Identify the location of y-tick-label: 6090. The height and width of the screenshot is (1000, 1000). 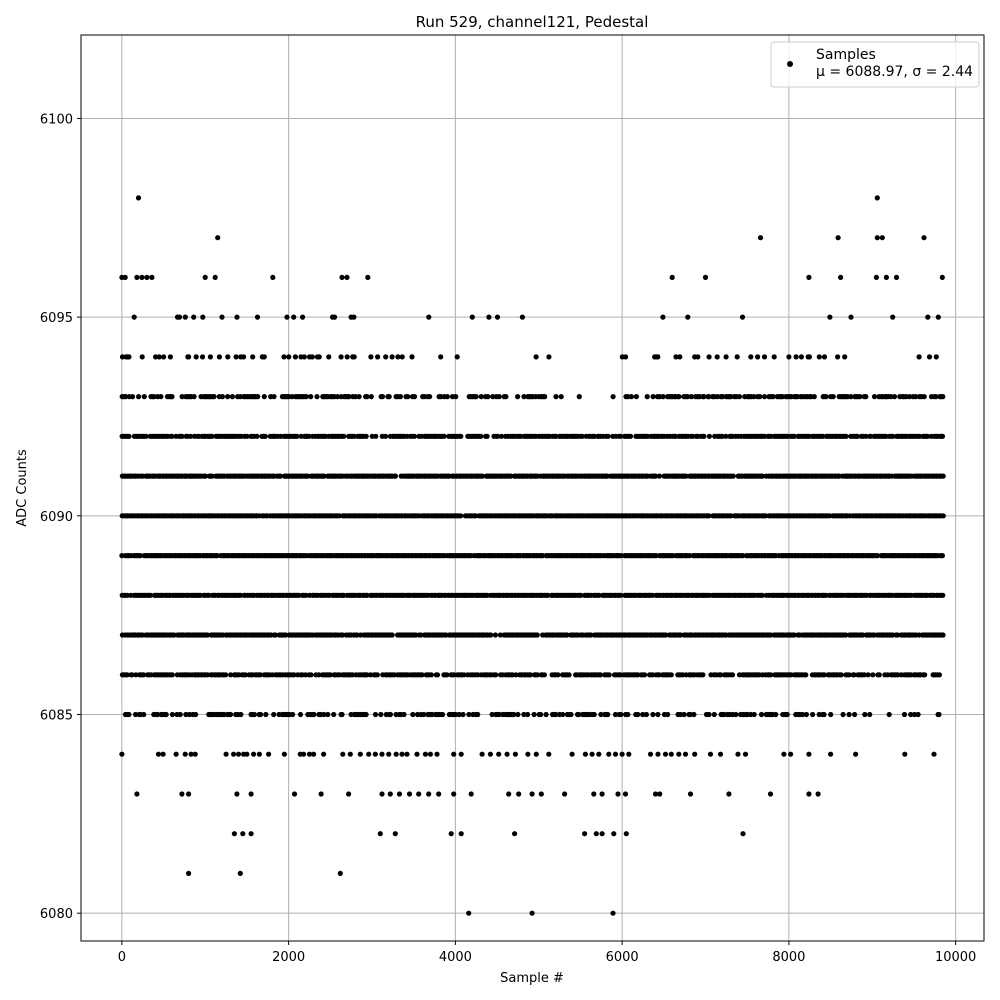
(56, 517).